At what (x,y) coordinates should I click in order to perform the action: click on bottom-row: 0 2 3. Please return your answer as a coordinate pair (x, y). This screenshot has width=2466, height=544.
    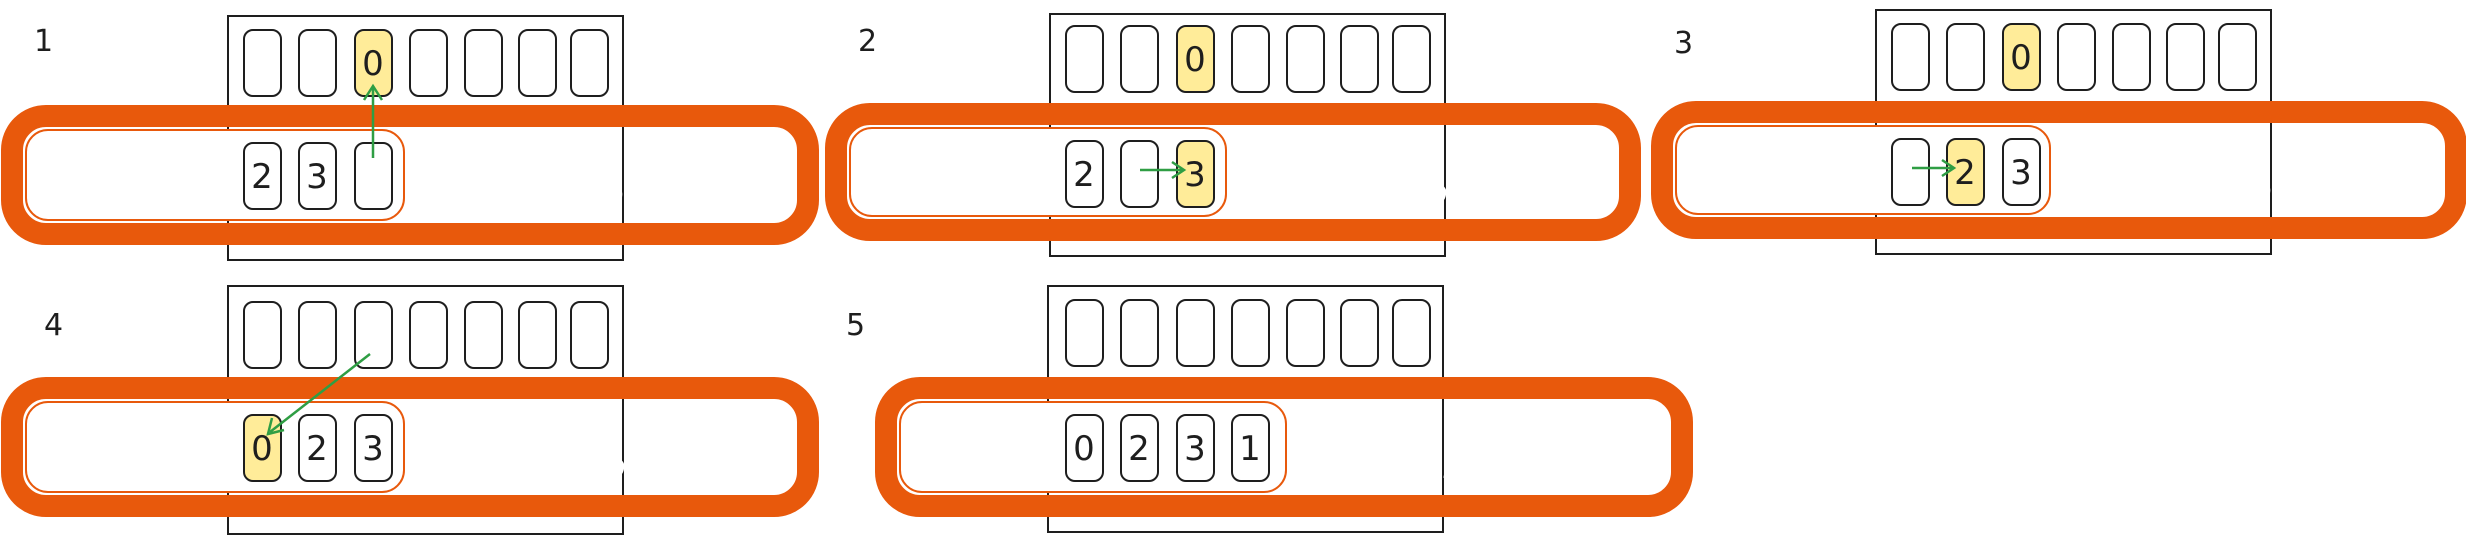
    Looking at the image, I should click on (318, 448).